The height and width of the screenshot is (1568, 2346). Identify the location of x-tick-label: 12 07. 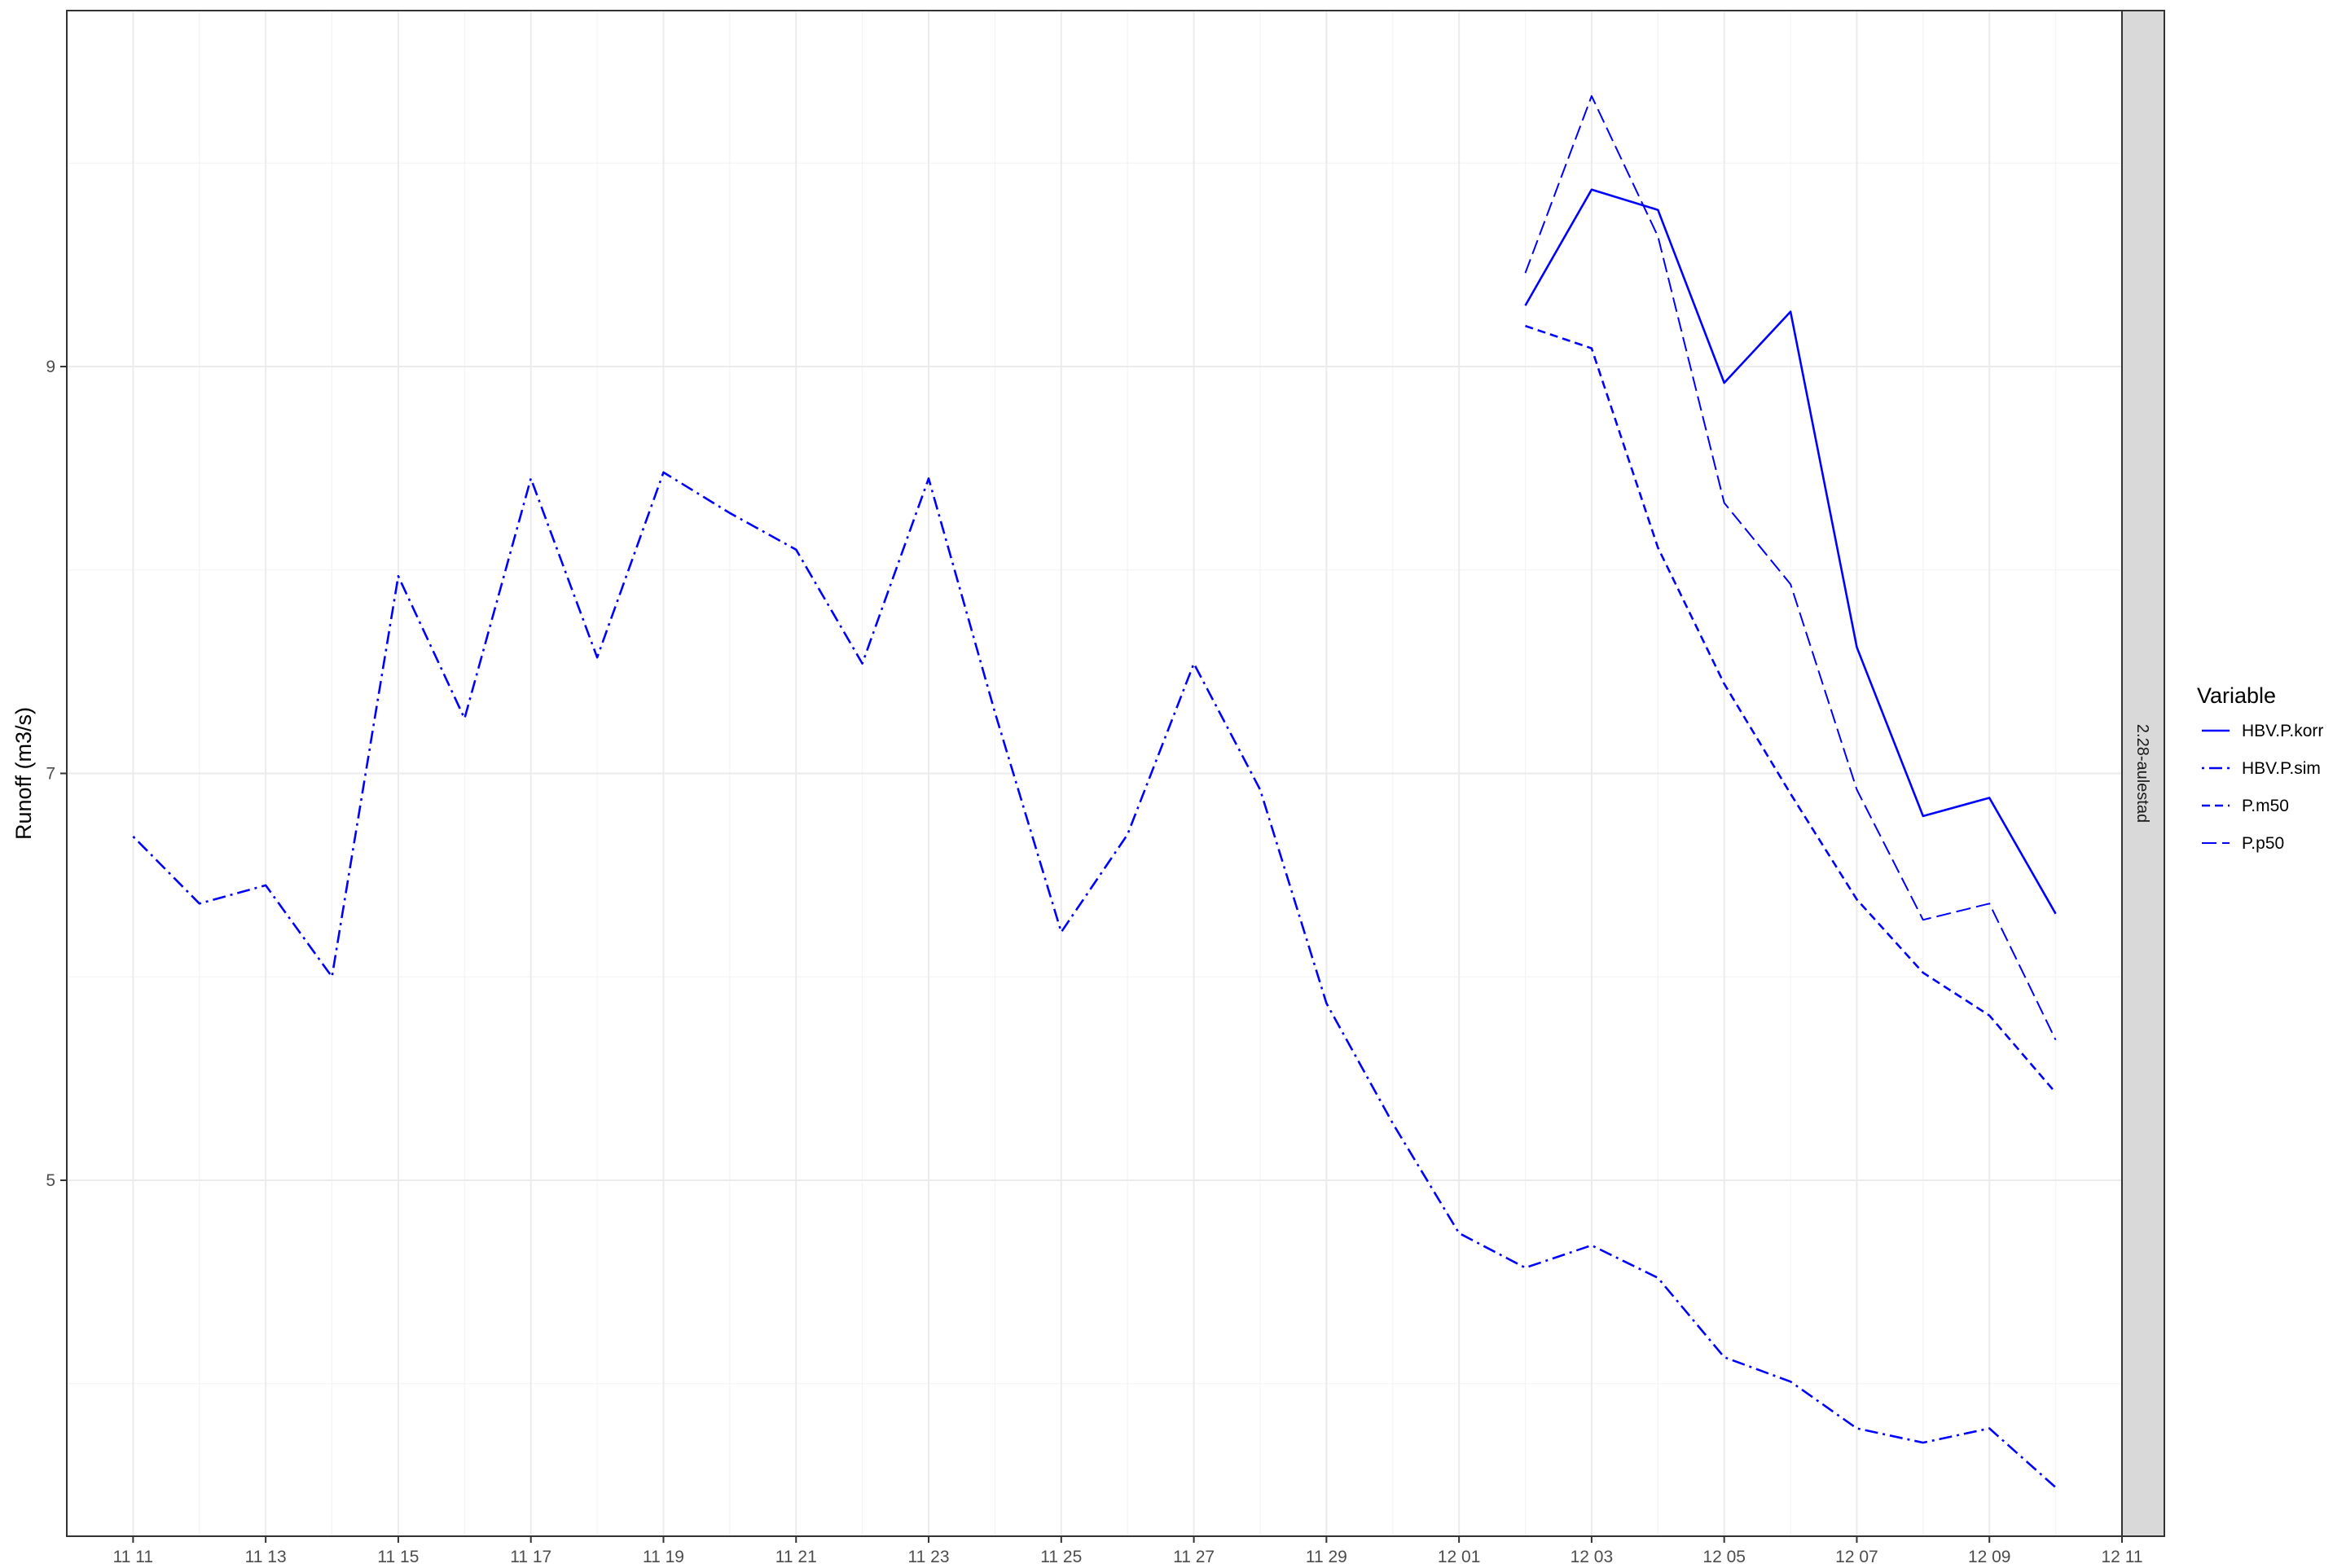
(1856, 1556).